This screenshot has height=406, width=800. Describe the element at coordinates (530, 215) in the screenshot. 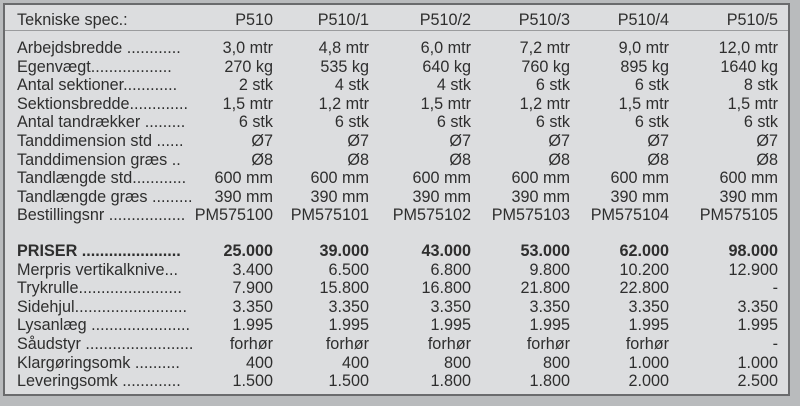

I see `cell-value: PM575103` at that location.